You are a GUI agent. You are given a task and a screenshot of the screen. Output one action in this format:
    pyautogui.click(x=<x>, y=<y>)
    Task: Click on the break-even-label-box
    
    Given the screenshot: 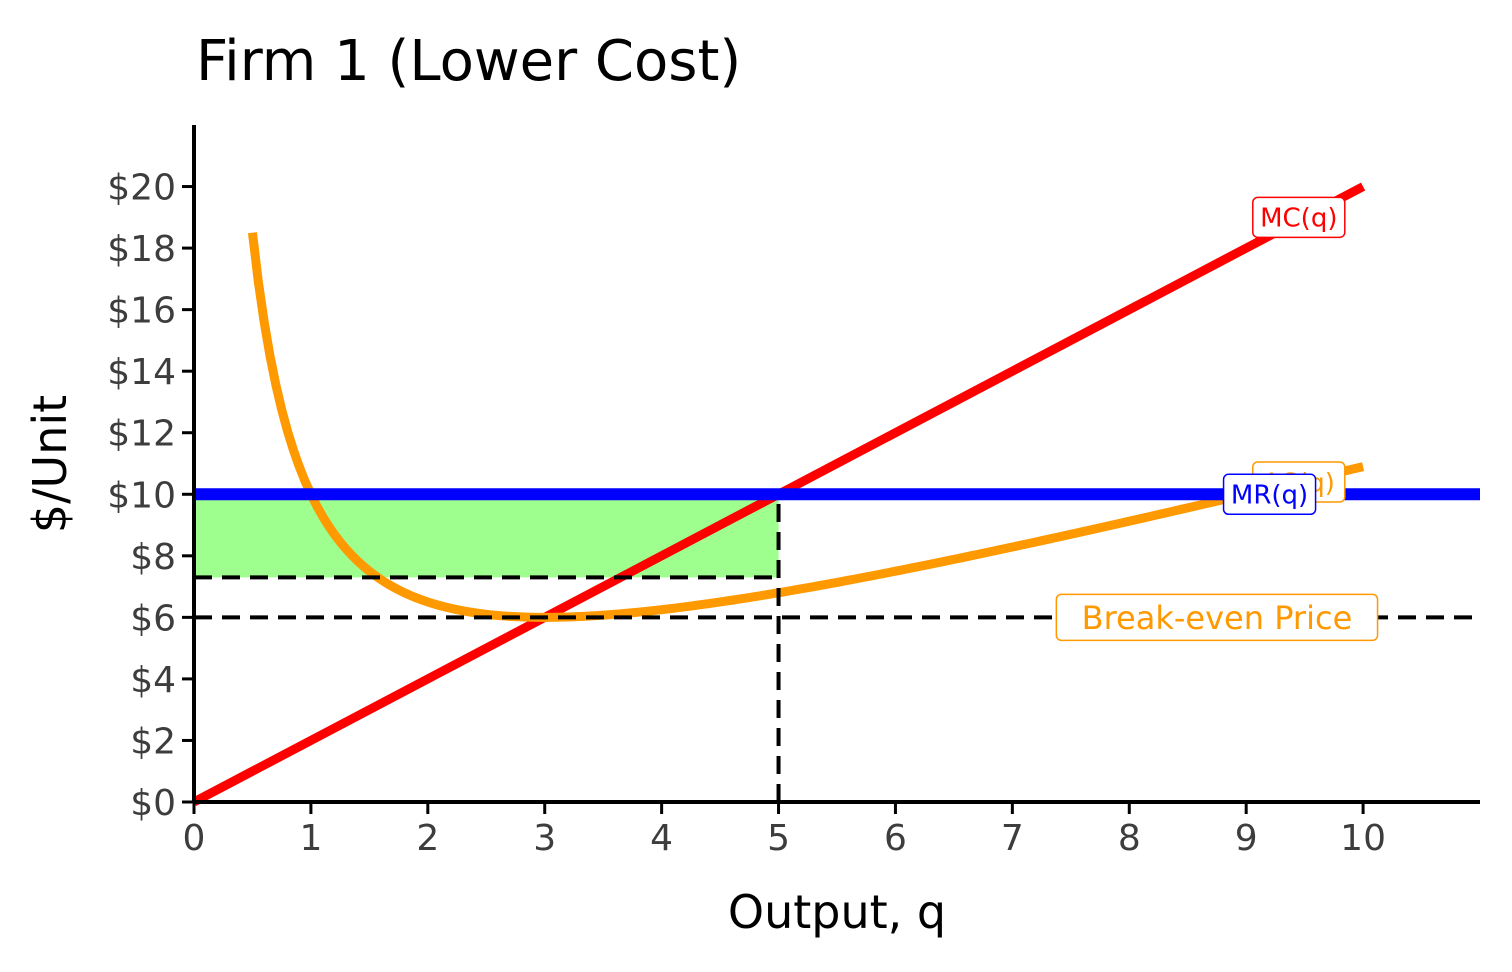 What is the action you would take?
    pyautogui.click(x=1217, y=617)
    